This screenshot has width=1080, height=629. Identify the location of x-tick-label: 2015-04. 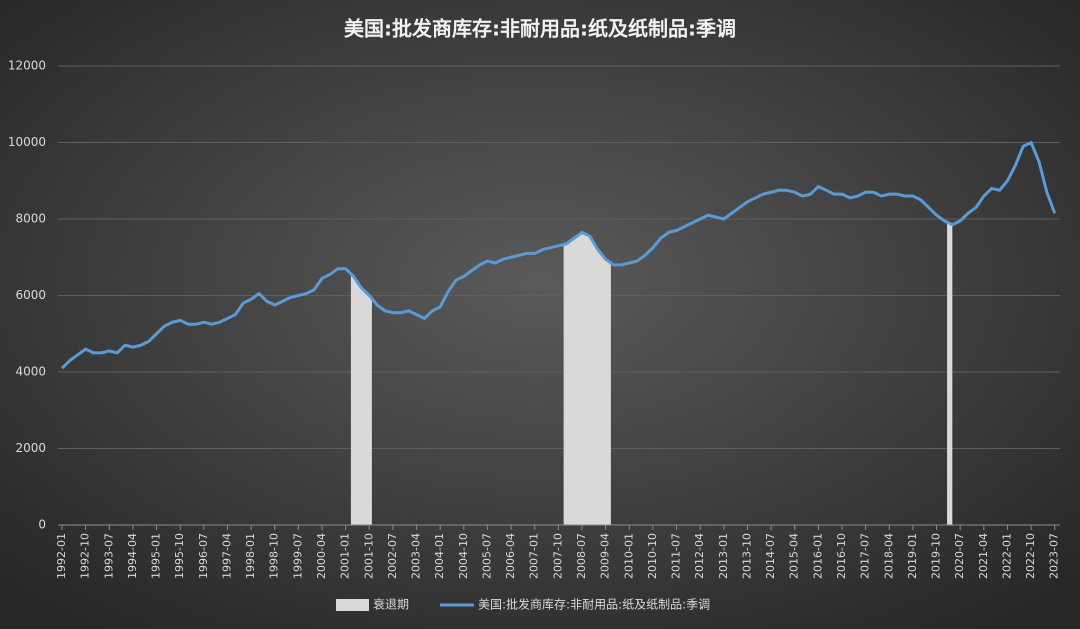
(794, 556).